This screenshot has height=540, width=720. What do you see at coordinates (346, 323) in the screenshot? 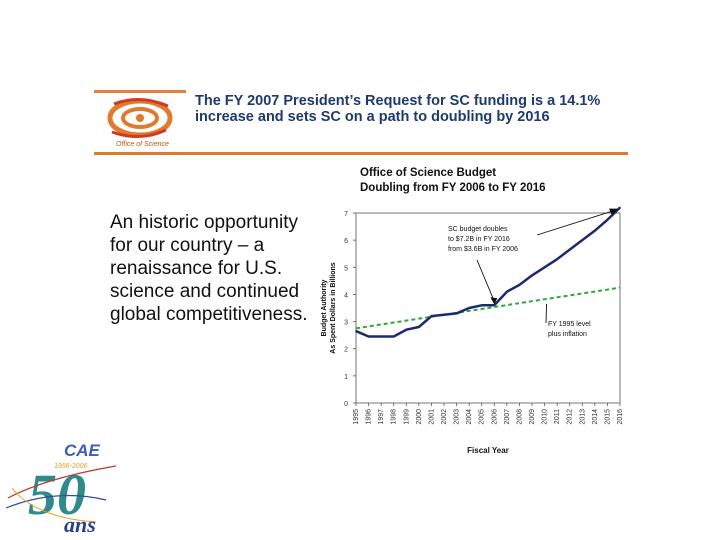
I see `y-tick-label: 3` at bounding box center [346, 323].